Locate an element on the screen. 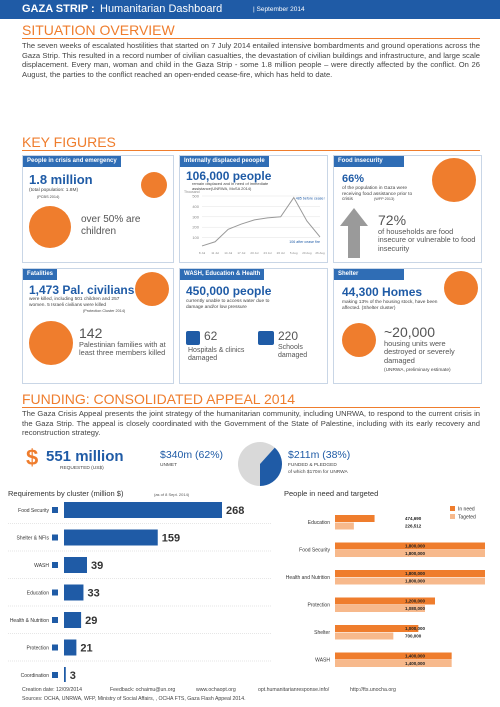 The height and width of the screenshot is (707, 500). x-tick-label: 20 Aug is located at coordinates (307, 253).